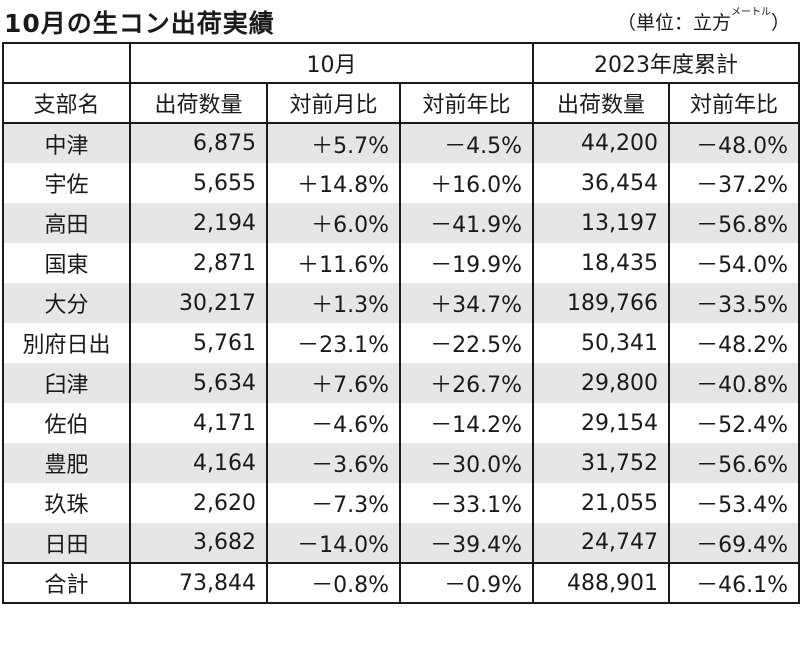  I want to click on cell-ytd-yoy: －56.6%, so click(734, 463).